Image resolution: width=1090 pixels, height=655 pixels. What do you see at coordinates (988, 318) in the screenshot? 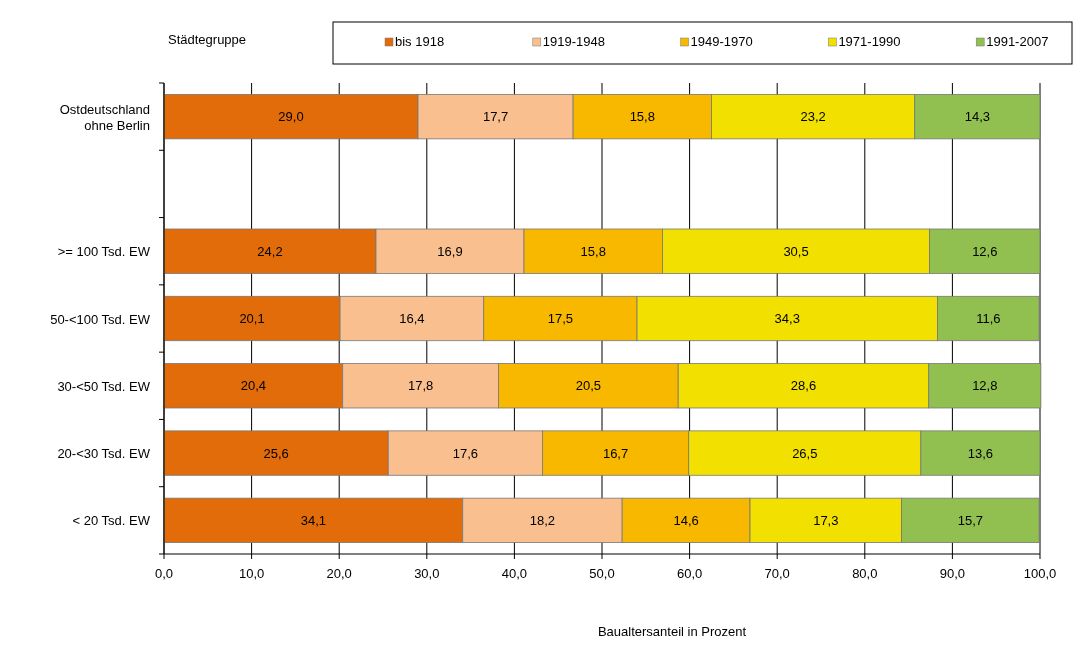
I see `data-label: 11,6` at bounding box center [988, 318].